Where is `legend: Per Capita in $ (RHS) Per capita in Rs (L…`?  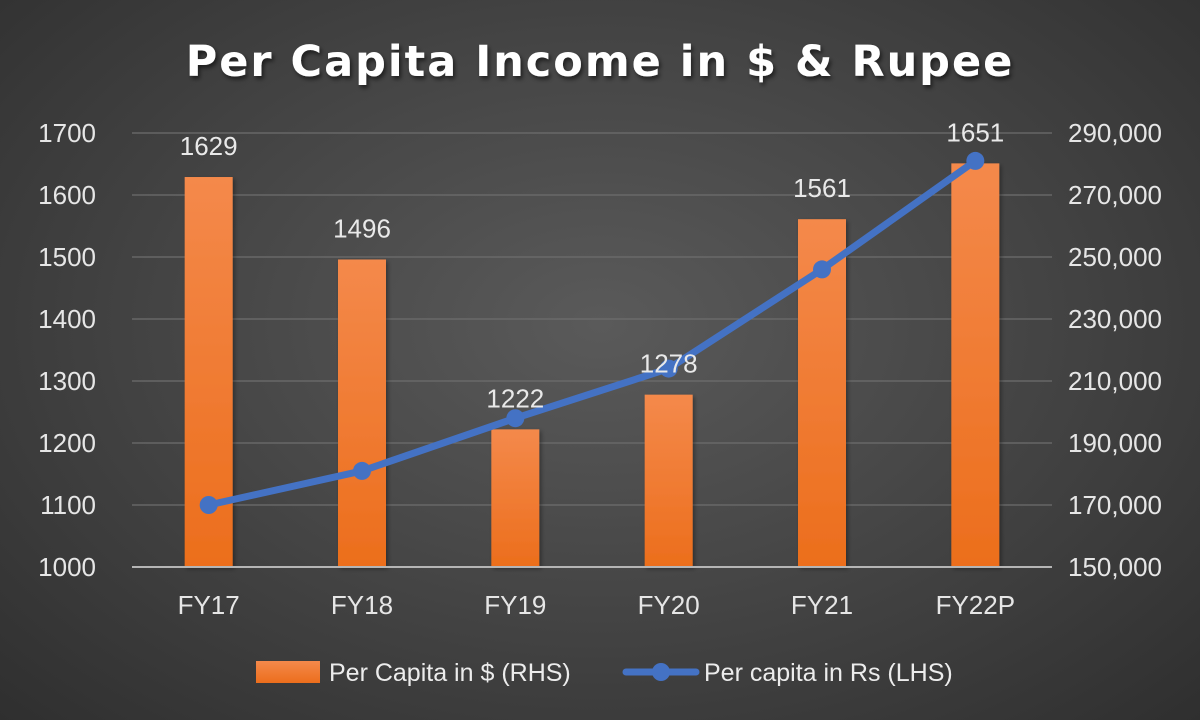
legend: Per Capita in $ (RHS) Per capita in Rs (L… is located at coordinates (604, 673).